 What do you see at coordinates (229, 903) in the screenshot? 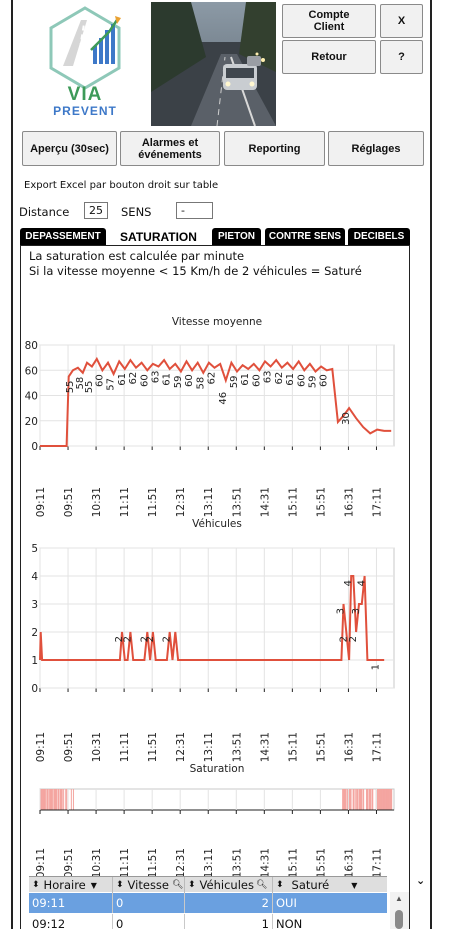
I see `cell-vehicules: 2` at bounding box center [229, 903].